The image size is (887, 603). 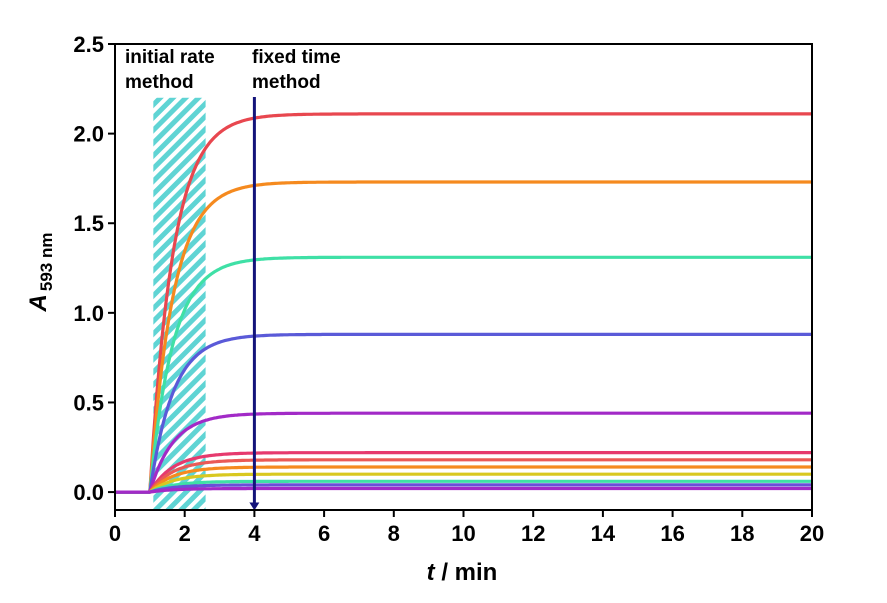 What do you see at coordinates (431, 572) in the screenshot?
I see `x-axis-title-italic: t` at bounding box center [431, 572].